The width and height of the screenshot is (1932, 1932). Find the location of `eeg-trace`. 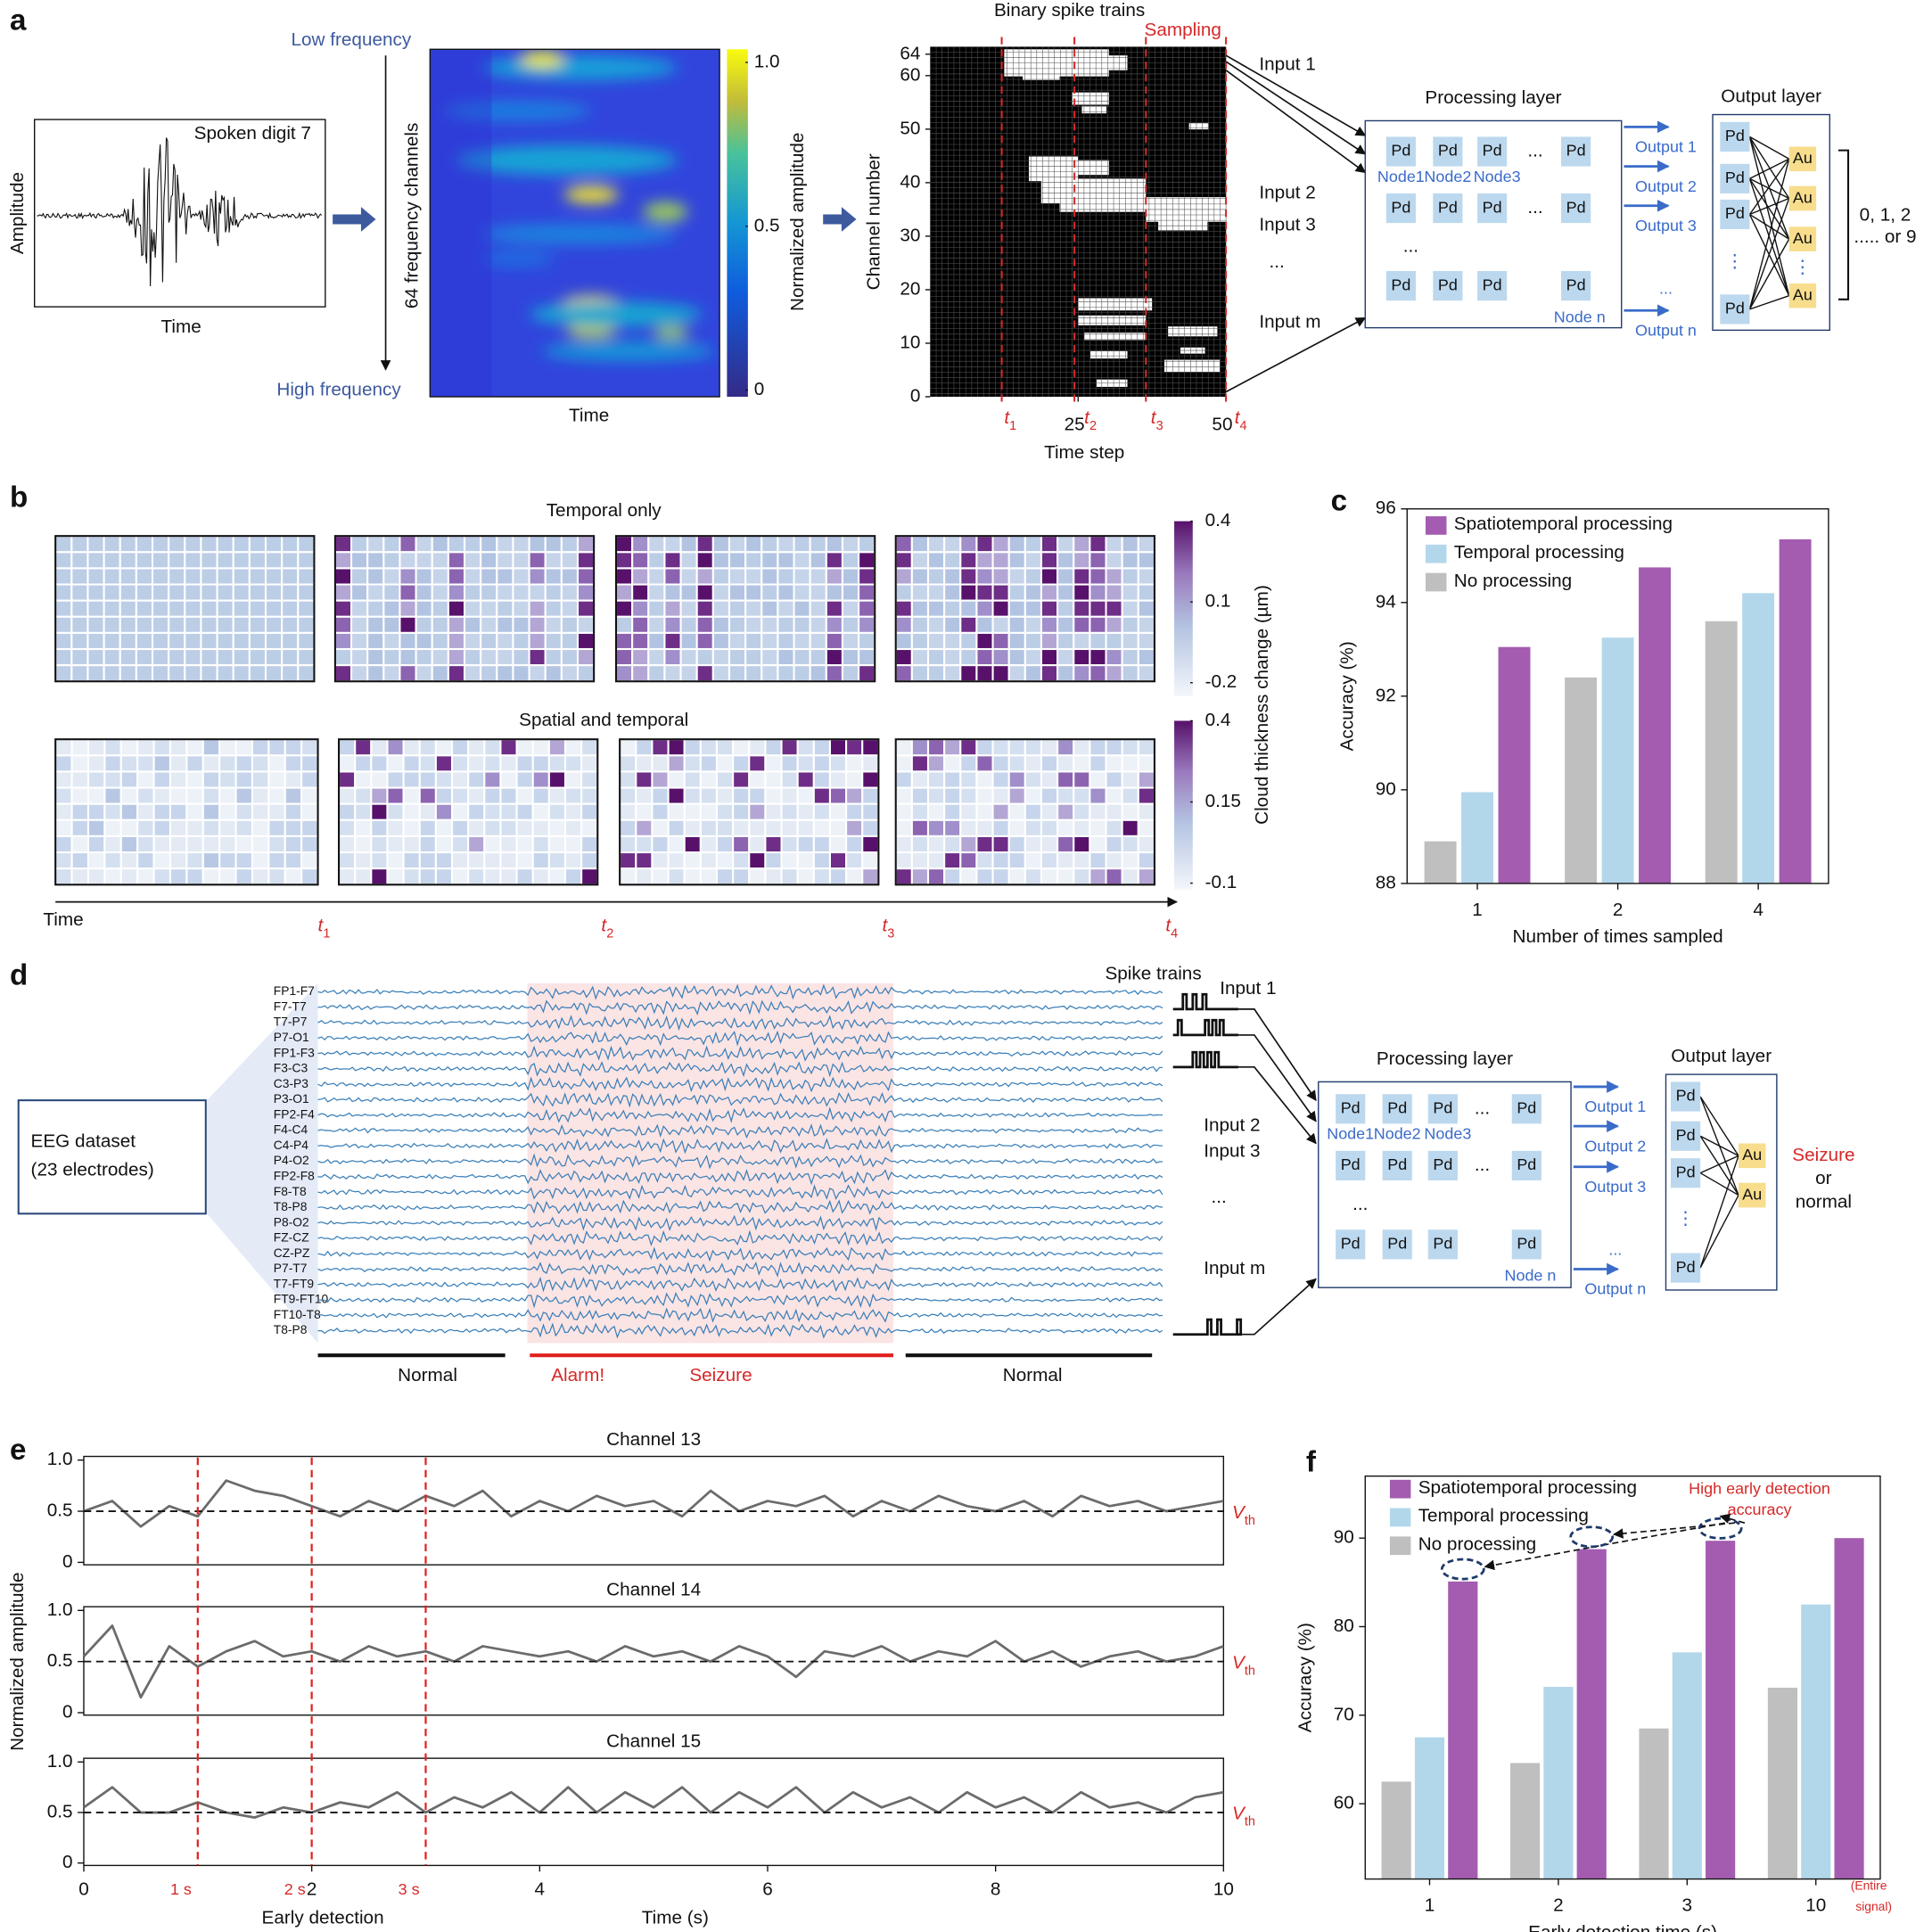

eeg-trace is located at coordinates (740, 1099).